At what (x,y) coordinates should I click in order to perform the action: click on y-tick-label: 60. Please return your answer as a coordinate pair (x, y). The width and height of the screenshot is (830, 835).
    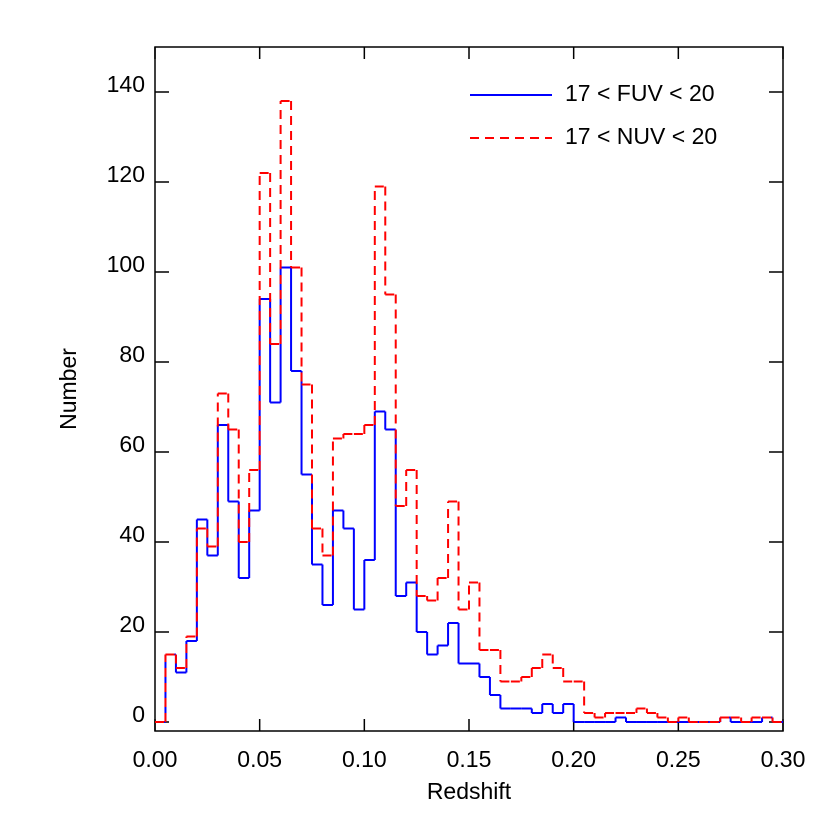
    Looking at the image, I should click on (132, 444).